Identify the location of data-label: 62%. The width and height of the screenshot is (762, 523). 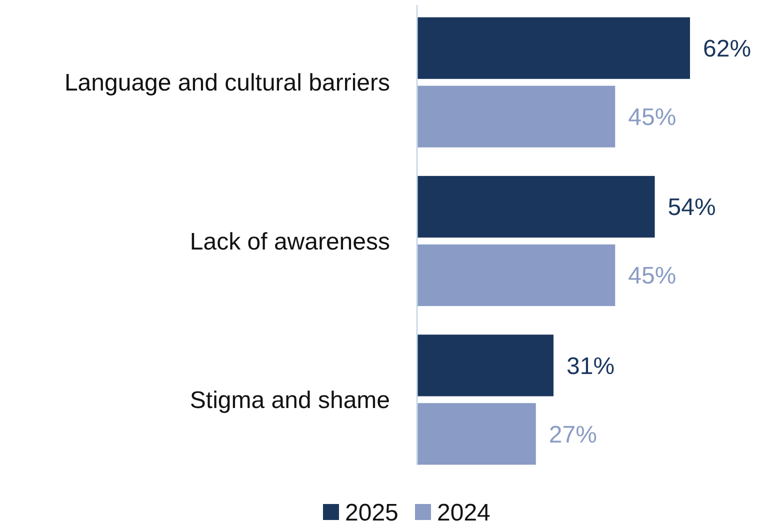
(727, 48).